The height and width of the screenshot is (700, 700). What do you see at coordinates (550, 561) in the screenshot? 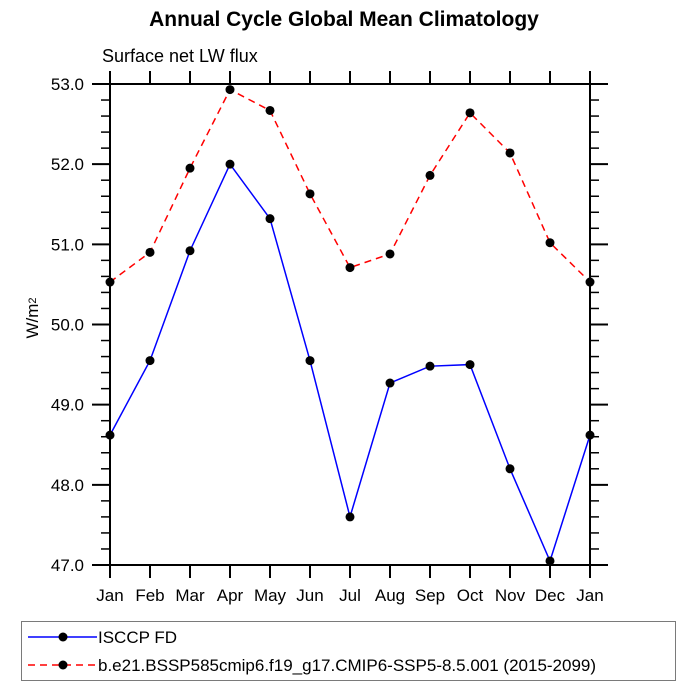
I see `data-point-0-Dec` at bounding box center [550, 561].